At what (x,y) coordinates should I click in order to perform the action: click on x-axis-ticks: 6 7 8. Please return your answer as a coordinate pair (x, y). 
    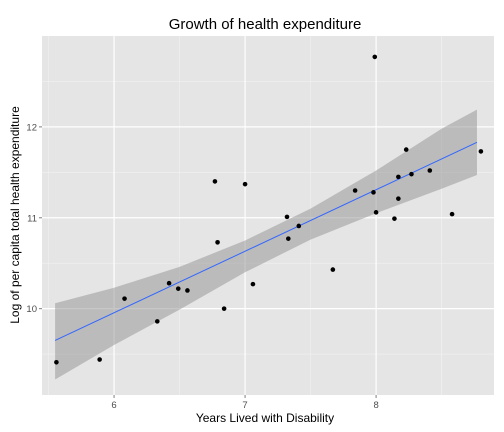
    Looking at the image, I should click on (245, 403).